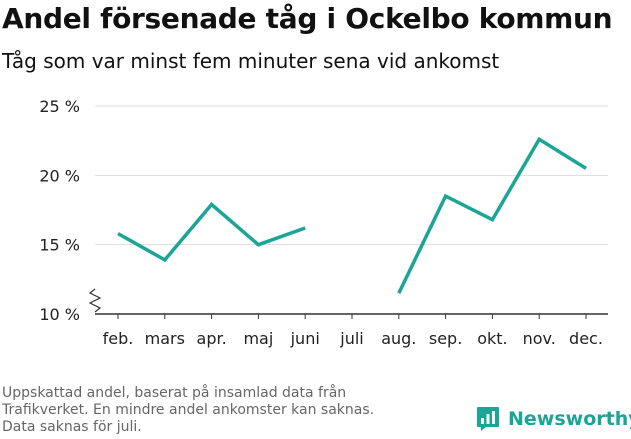  What do you see at coordinates (59, 245) in the screenshot?
I see `y-tick-label: 15 %` at bounding box center [59, 245].